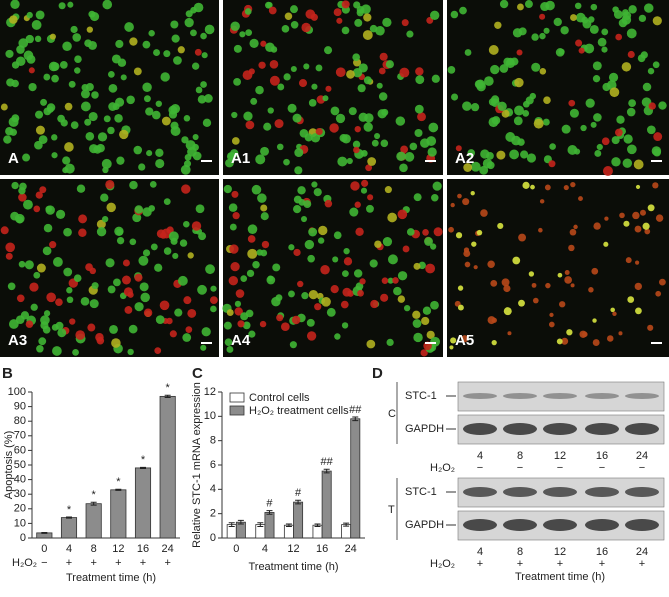 The height and width of the screenshot is (597, 669). What do you see at coordinates (118, 549) in the screenshot?
I see `x-tick-label: 12` at bounding box center [118, 549].